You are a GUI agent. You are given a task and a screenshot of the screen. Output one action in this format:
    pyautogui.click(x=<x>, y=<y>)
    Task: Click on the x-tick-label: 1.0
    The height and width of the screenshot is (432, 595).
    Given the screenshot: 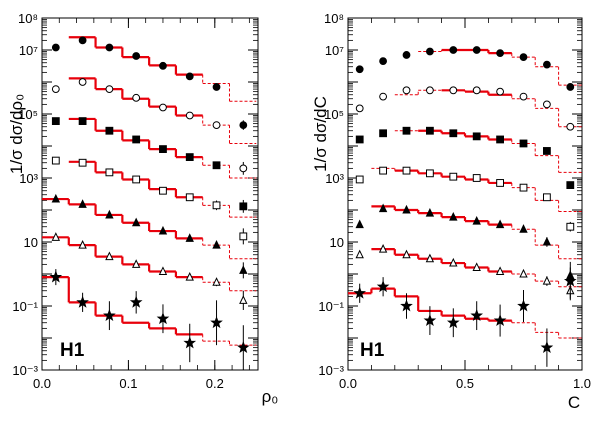 What is the action you would take?
    pyautogui.click(x=582, y=383)
    